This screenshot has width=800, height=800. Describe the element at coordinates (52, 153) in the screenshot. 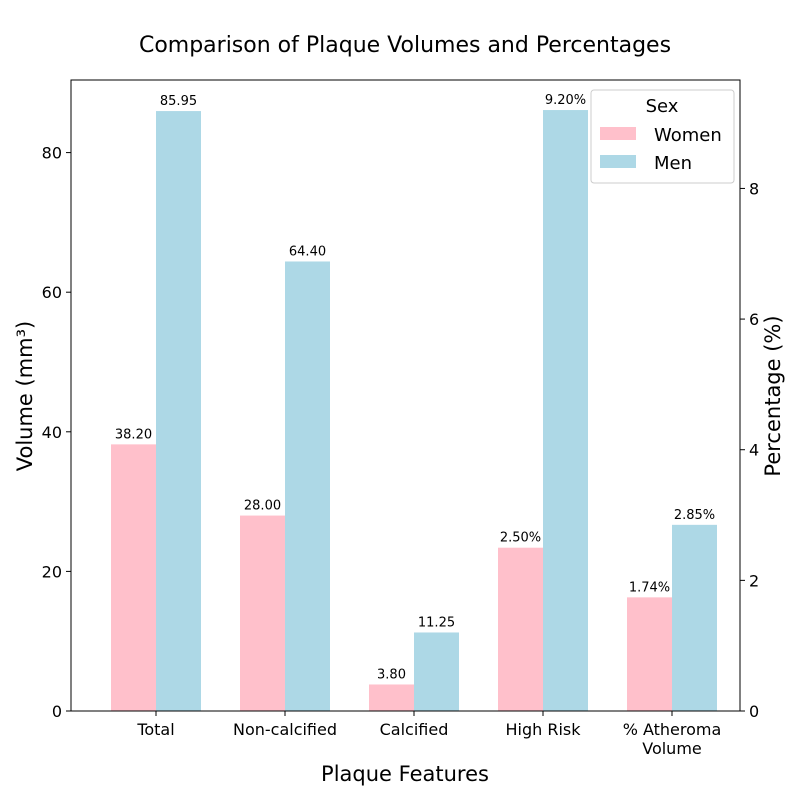

I see `y-left-tick-label-4: 80` at that location.